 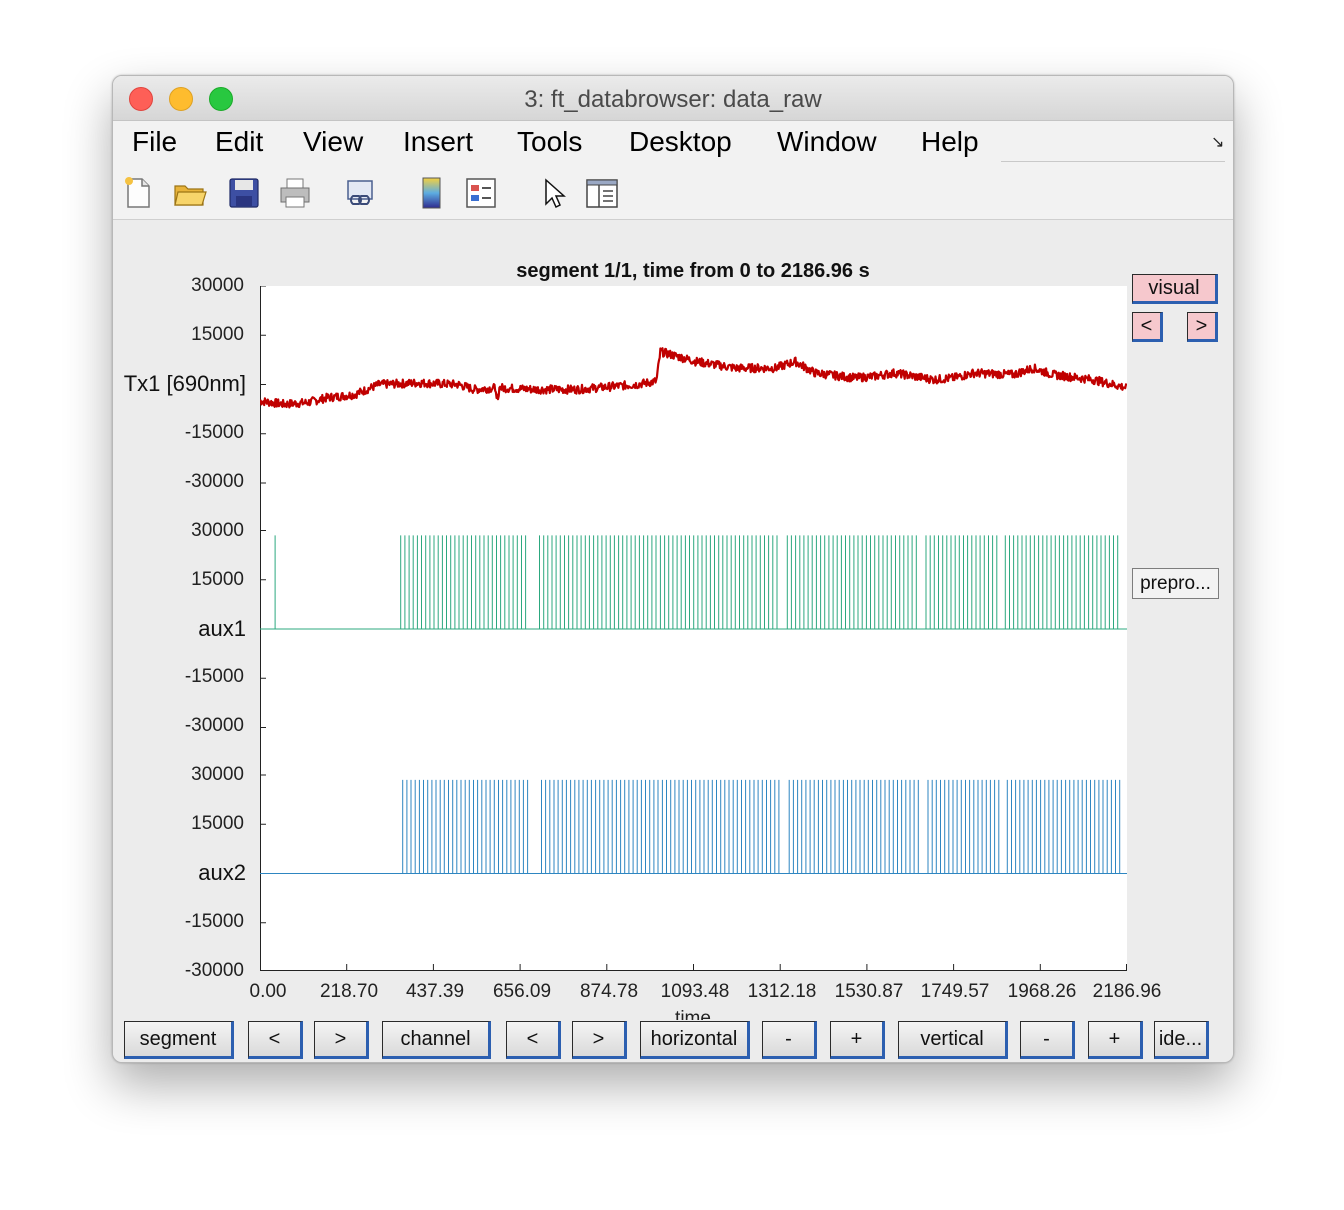 What do you see at coordinates (244, 193) in the screenshot?
I see `save-icon` at bounding box center [244, 193].